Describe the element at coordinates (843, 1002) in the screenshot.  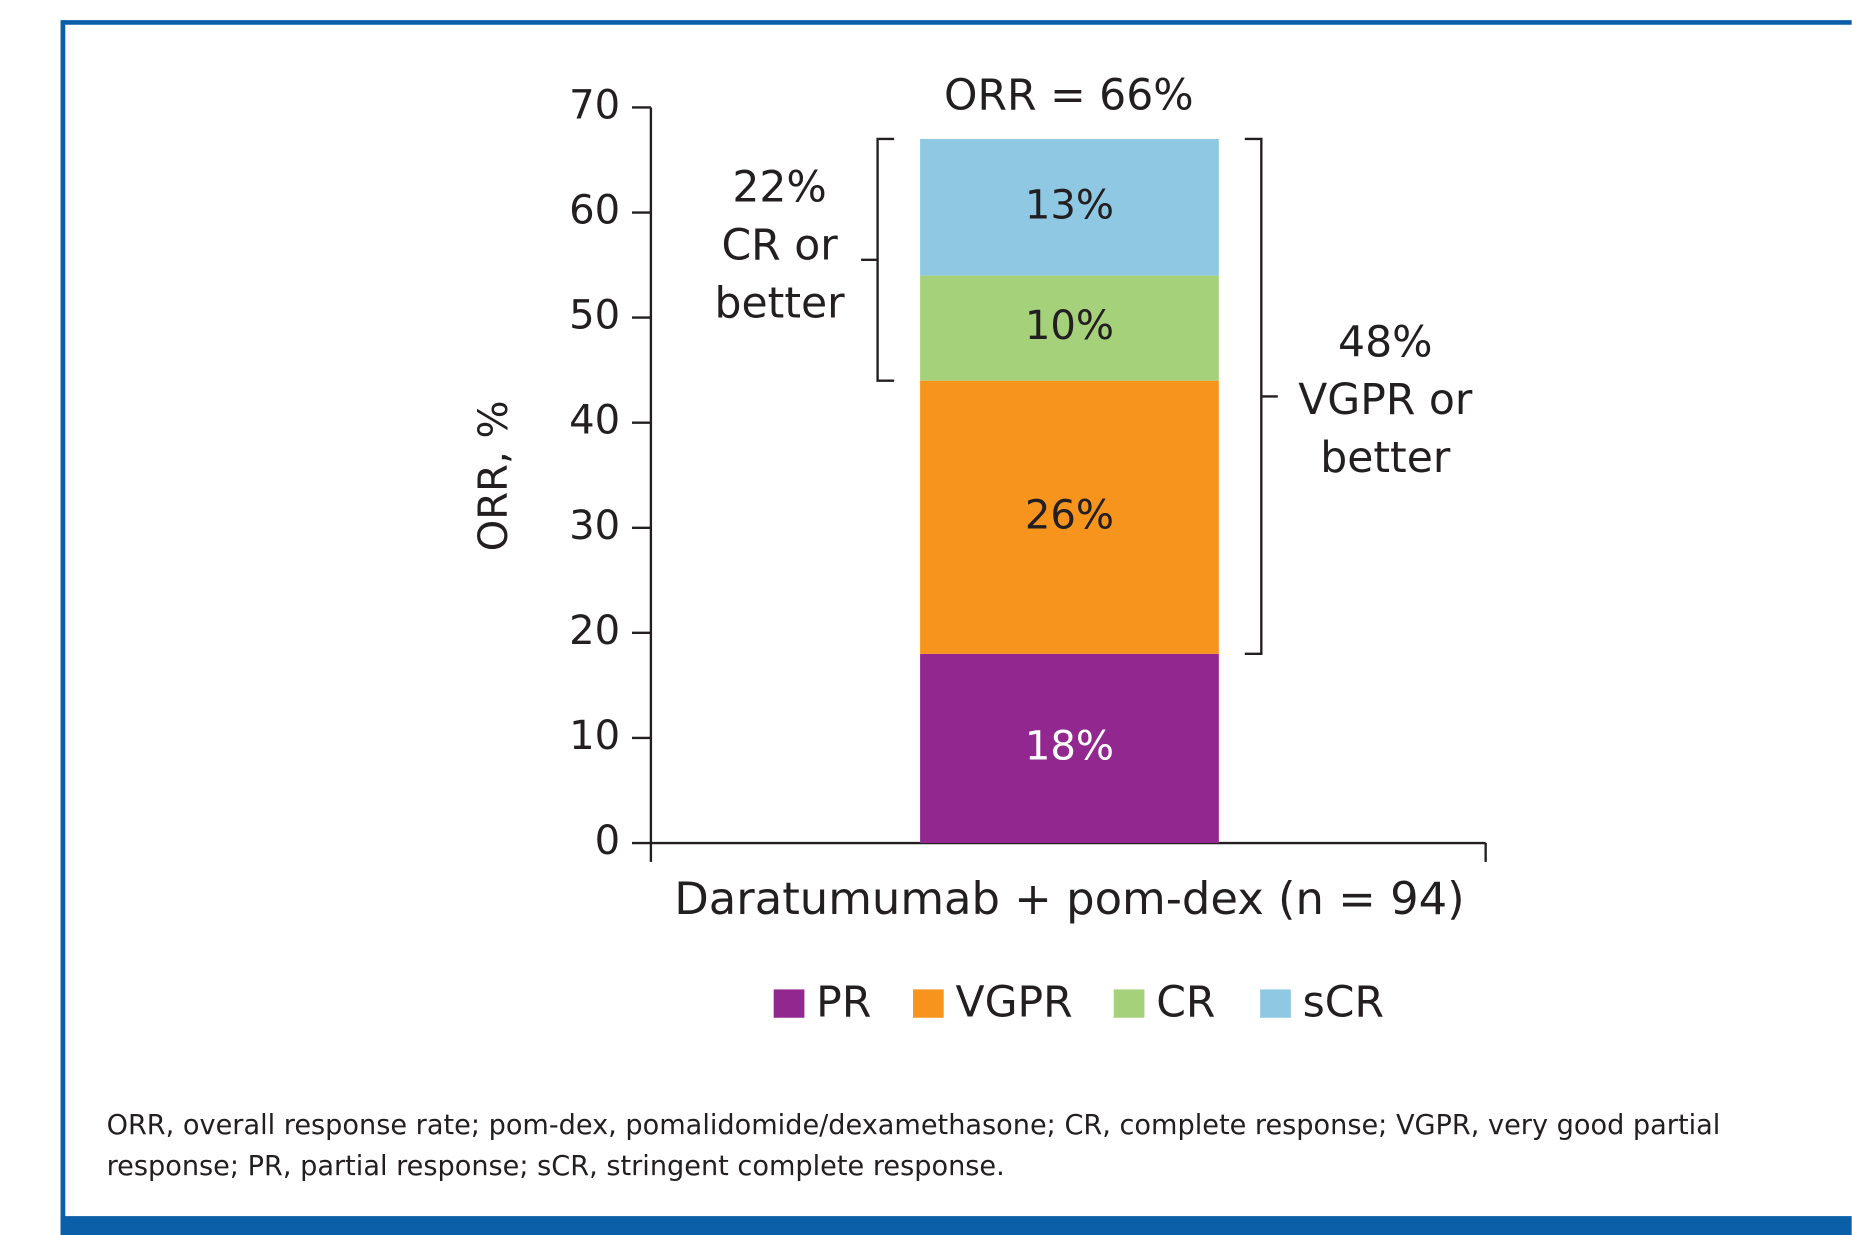
I see `legend-label: PR` at that location.